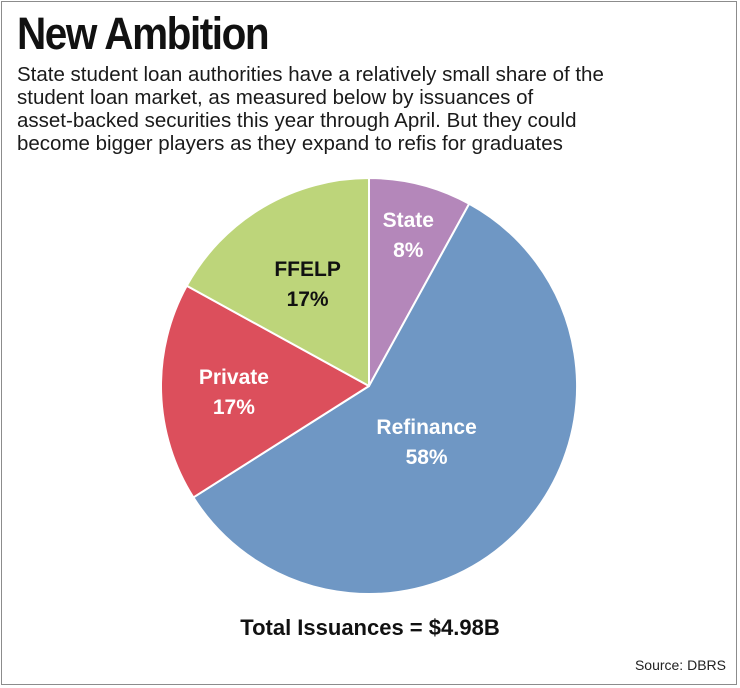  I want to click on pie-labels: State 8% Refinance 58% Private 17% FFELP 17%, so click(338, 339).